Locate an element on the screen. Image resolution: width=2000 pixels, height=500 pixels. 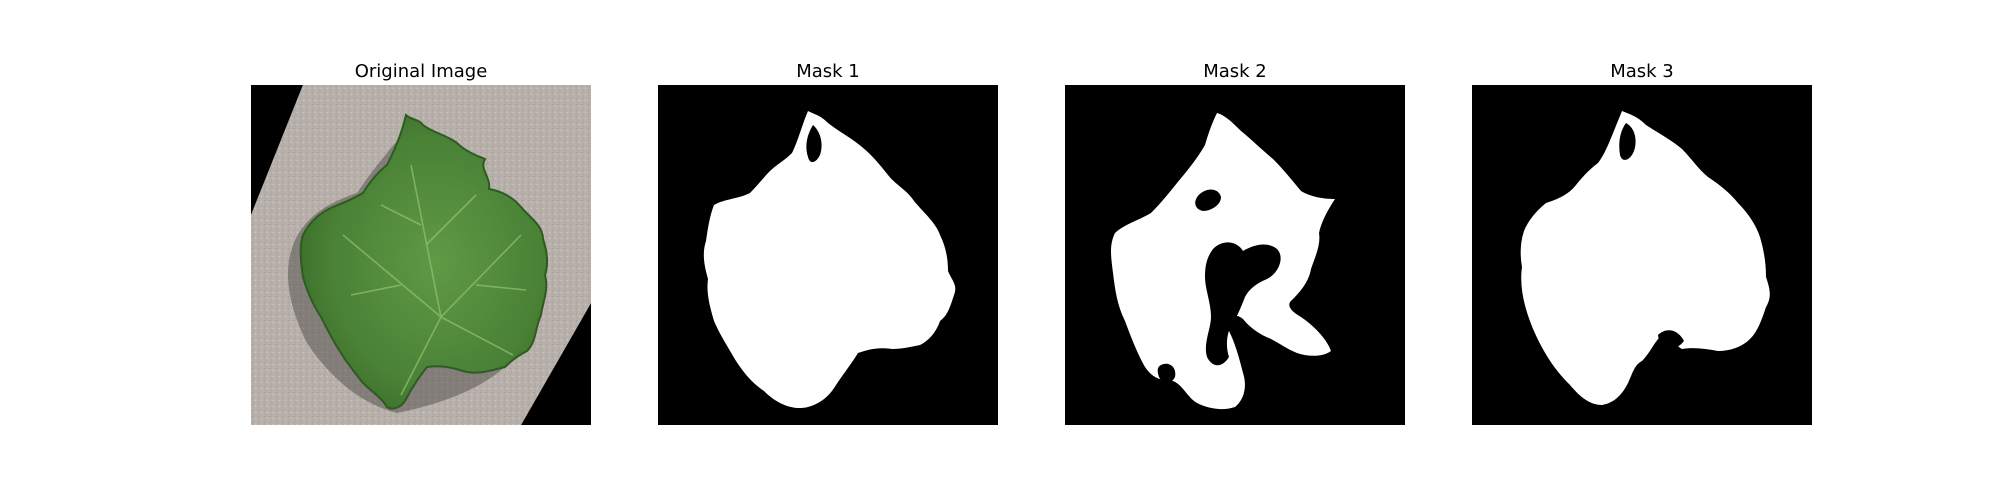
mask-3-image is located at coordinates (1642, 255).